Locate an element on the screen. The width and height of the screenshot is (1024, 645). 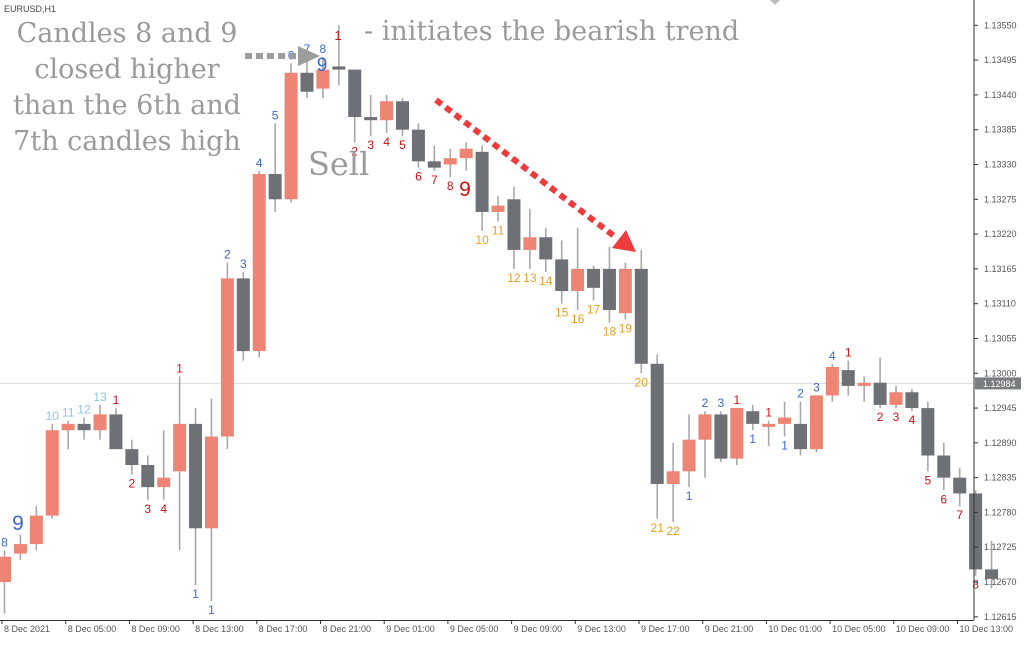
x-tick-label: 9 Dec 01:00 is located at coordinates (410, 629).